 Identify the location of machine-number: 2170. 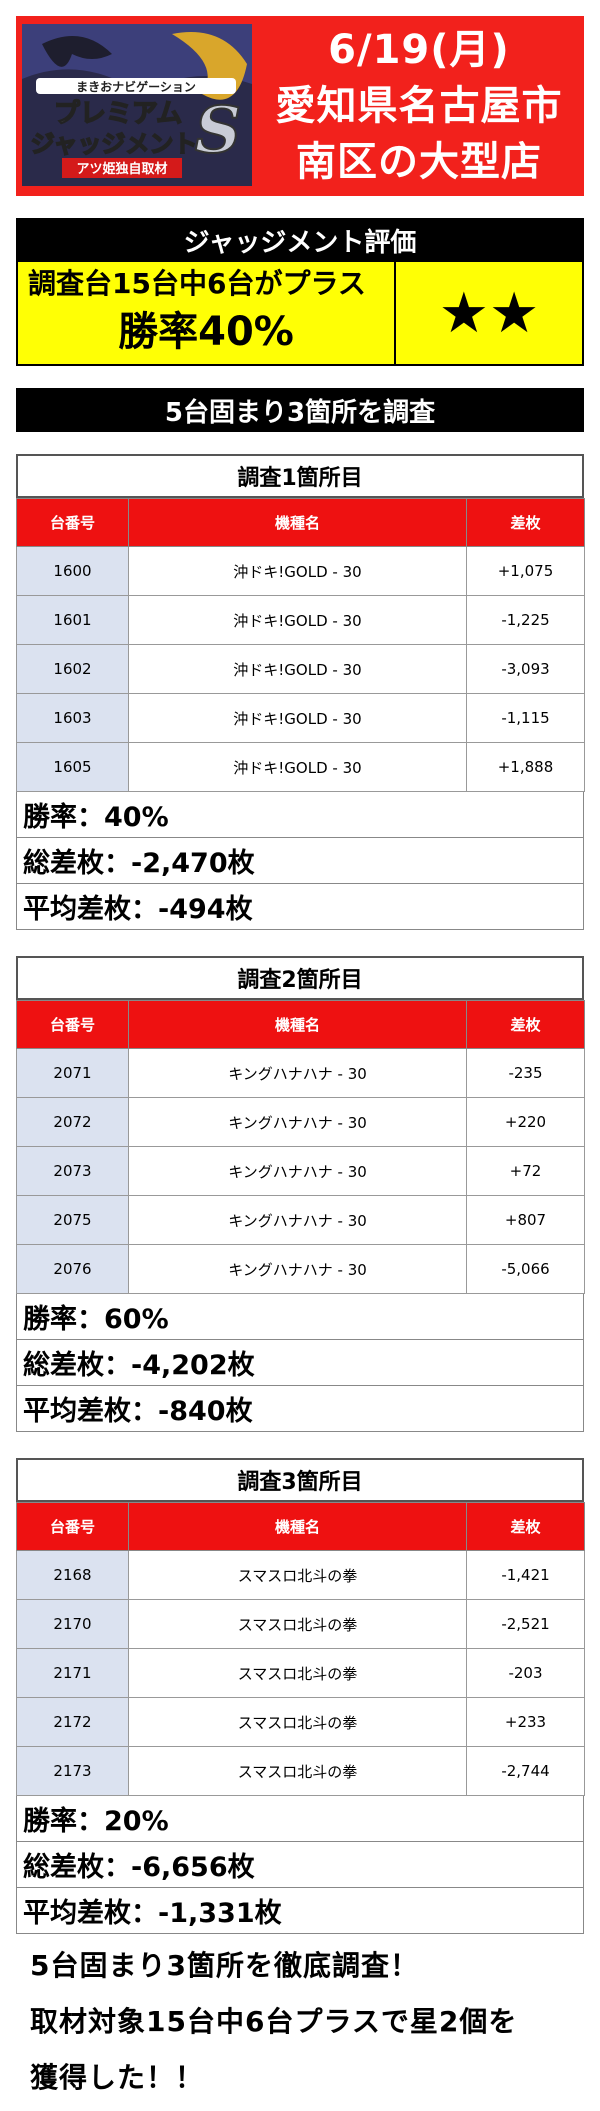
(72, 1624).